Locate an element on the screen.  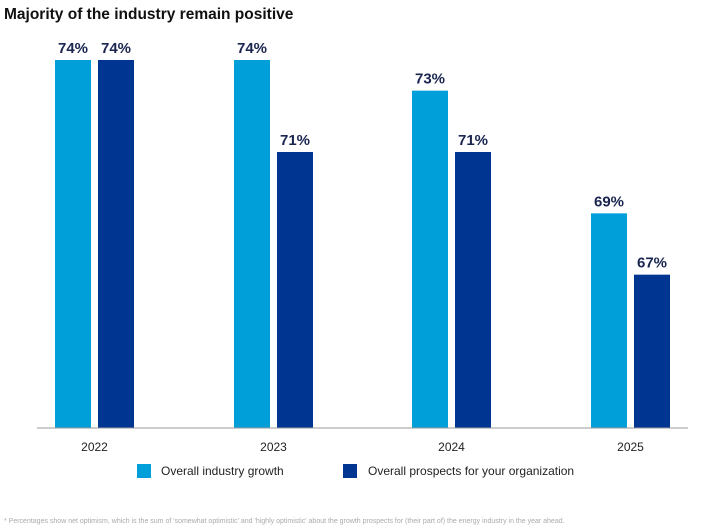
legend-swatch-industry-growth is located at coordinates (144, 471).